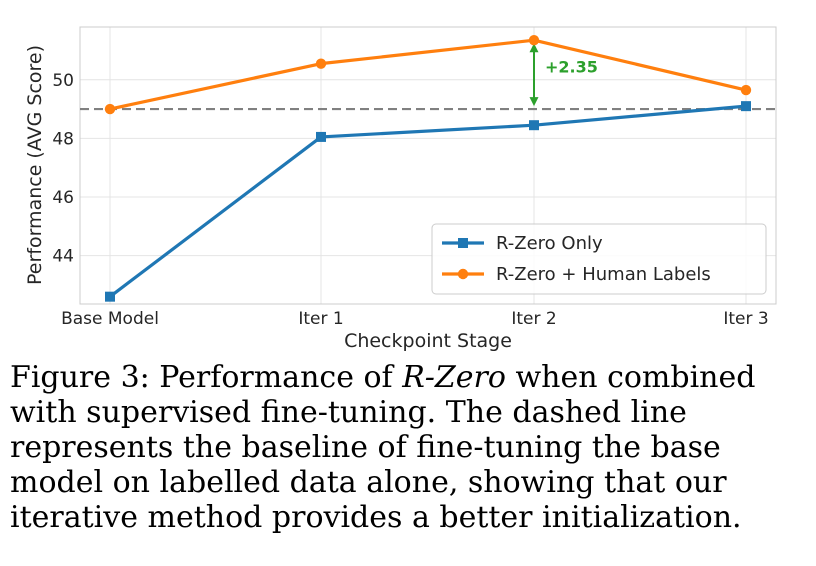 Image resolution: width=816 pixels, height=566 pixels. I want to click on legend-label: R-Zero Only, so click(549, 243).